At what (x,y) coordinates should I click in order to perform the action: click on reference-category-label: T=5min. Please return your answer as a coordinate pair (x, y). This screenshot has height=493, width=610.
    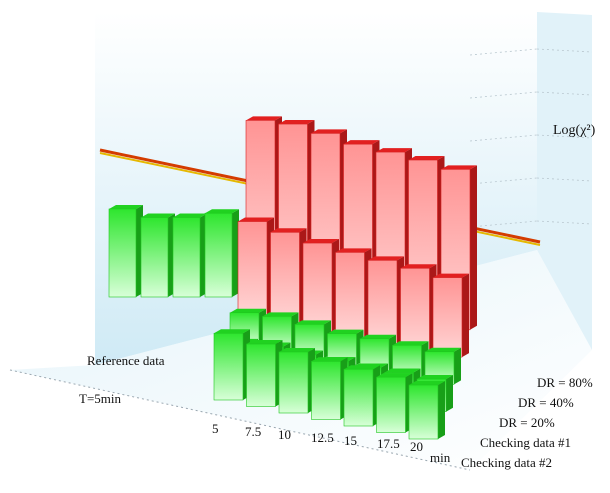
    Looking at the image, I should click on (100, 398).